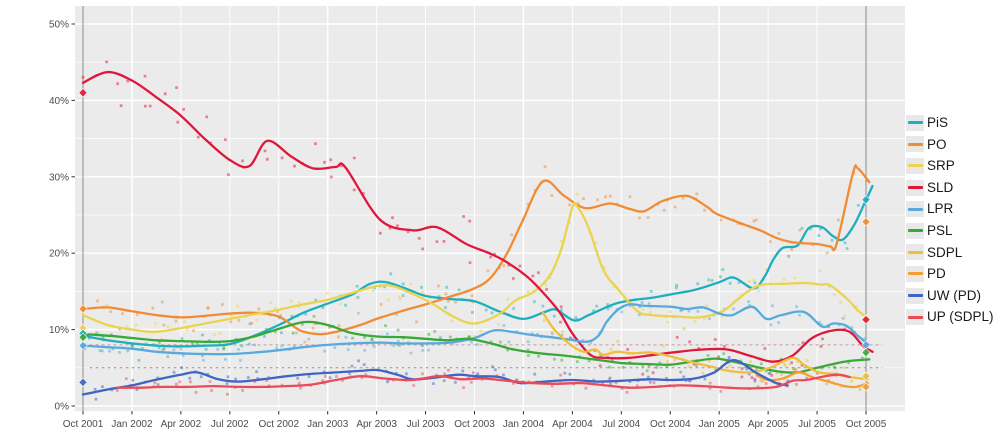 The image size is (1000, 445). What do you see at coordinates (705, 346) in the screenshot?
I see `series-line-SDPL` at bounding box center [705, 346].